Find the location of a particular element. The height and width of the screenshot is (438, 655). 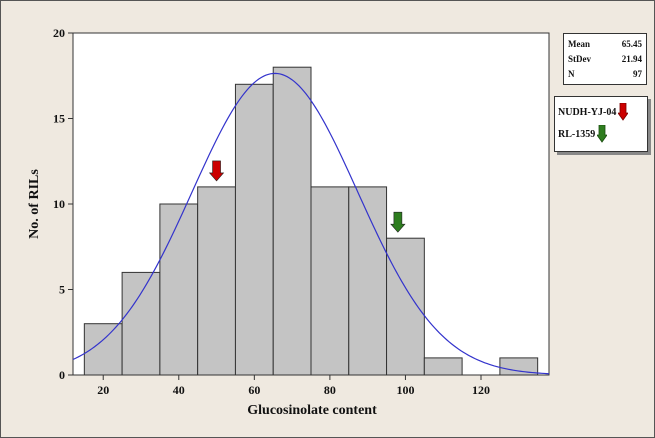

legend-label: NUDH-YJ-04 is located at coordinates (587, 112).